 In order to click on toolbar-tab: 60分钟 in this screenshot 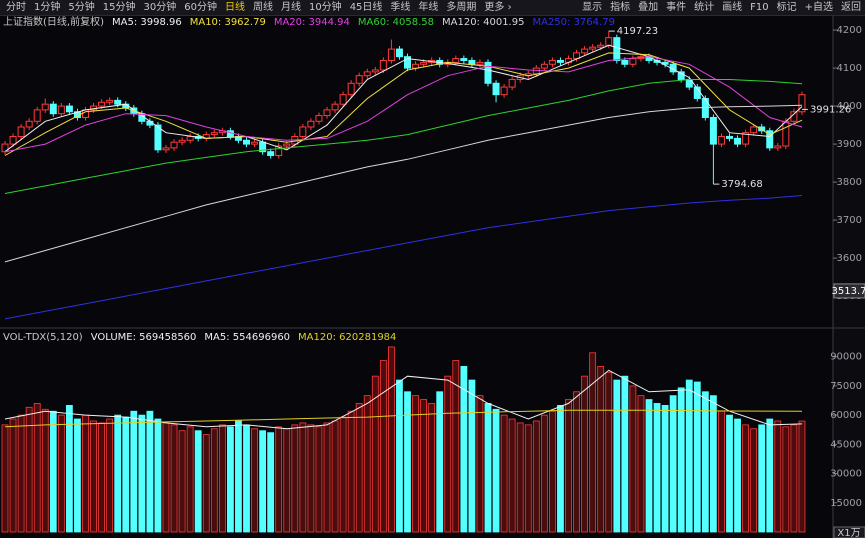, I will do `click(200, 7)`.